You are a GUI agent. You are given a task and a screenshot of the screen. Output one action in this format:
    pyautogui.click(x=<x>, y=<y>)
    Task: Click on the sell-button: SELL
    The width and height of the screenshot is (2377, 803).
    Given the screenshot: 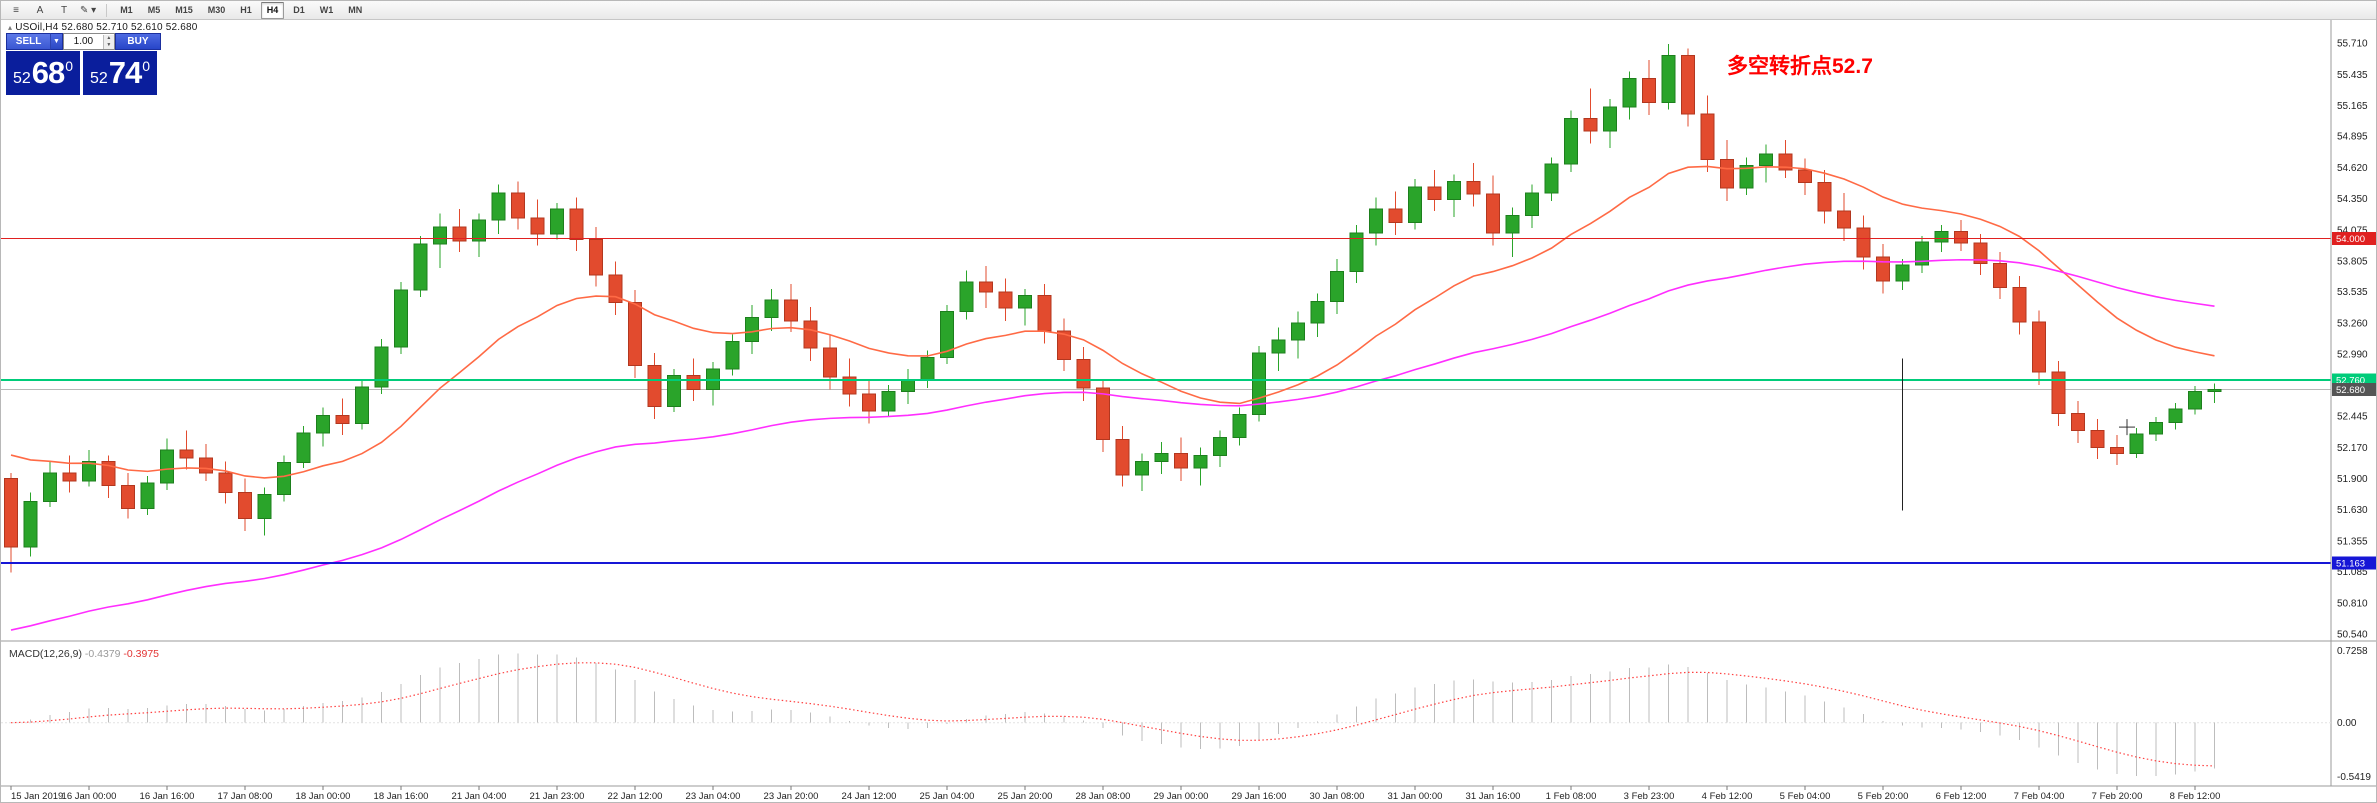 What is the action you would take?
    pyautogui.click(x=28, y=41)
    